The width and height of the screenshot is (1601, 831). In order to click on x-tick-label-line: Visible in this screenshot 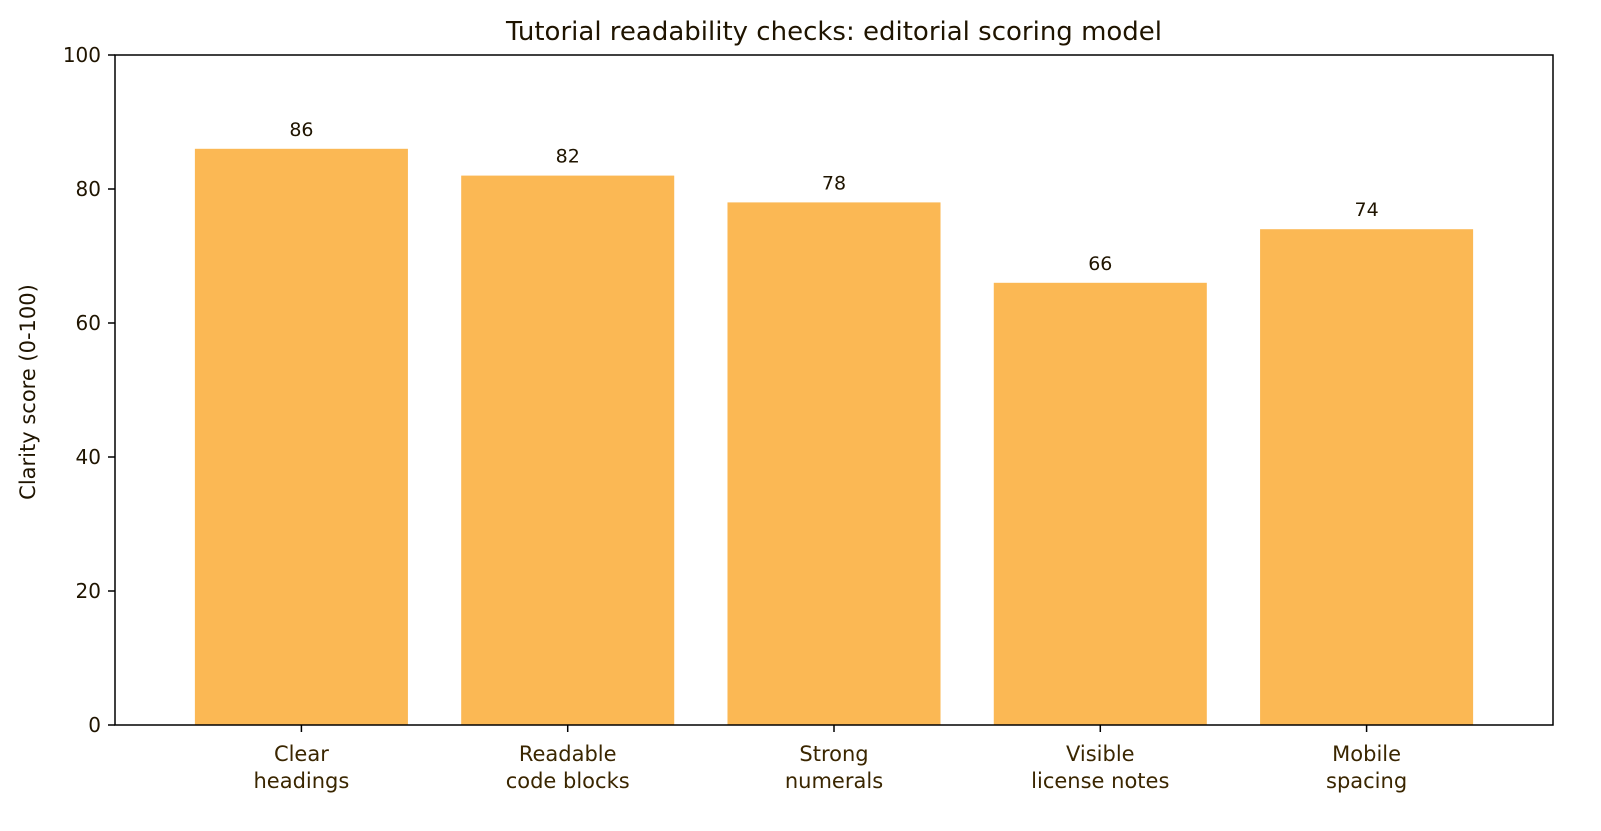, I will do `click(1100, 754)`.